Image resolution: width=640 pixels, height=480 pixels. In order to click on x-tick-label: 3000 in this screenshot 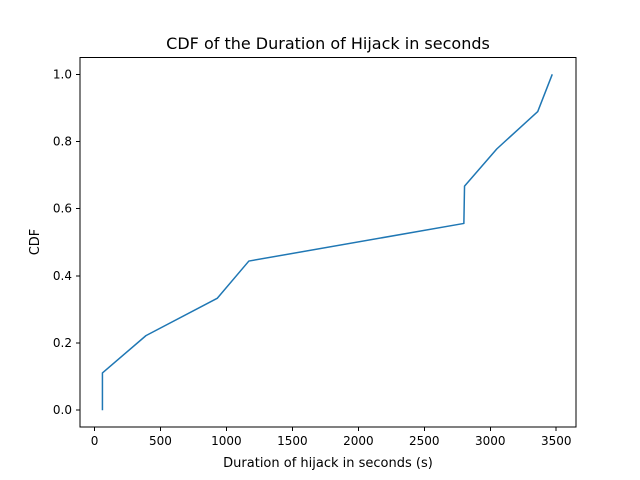, I will do `click(490, 441)`.